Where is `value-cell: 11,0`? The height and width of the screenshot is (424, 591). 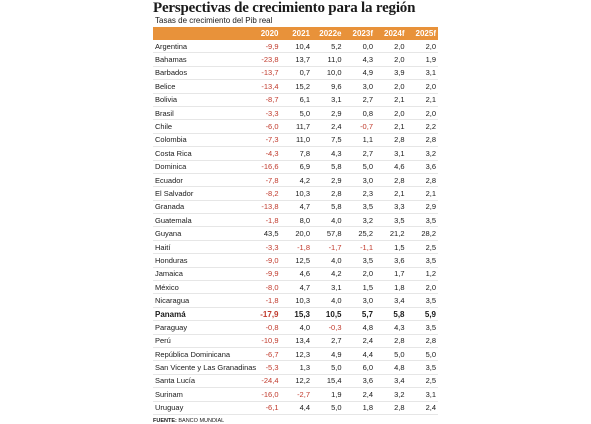 value-cell: 11,0 is located at coordinates (296, 140).